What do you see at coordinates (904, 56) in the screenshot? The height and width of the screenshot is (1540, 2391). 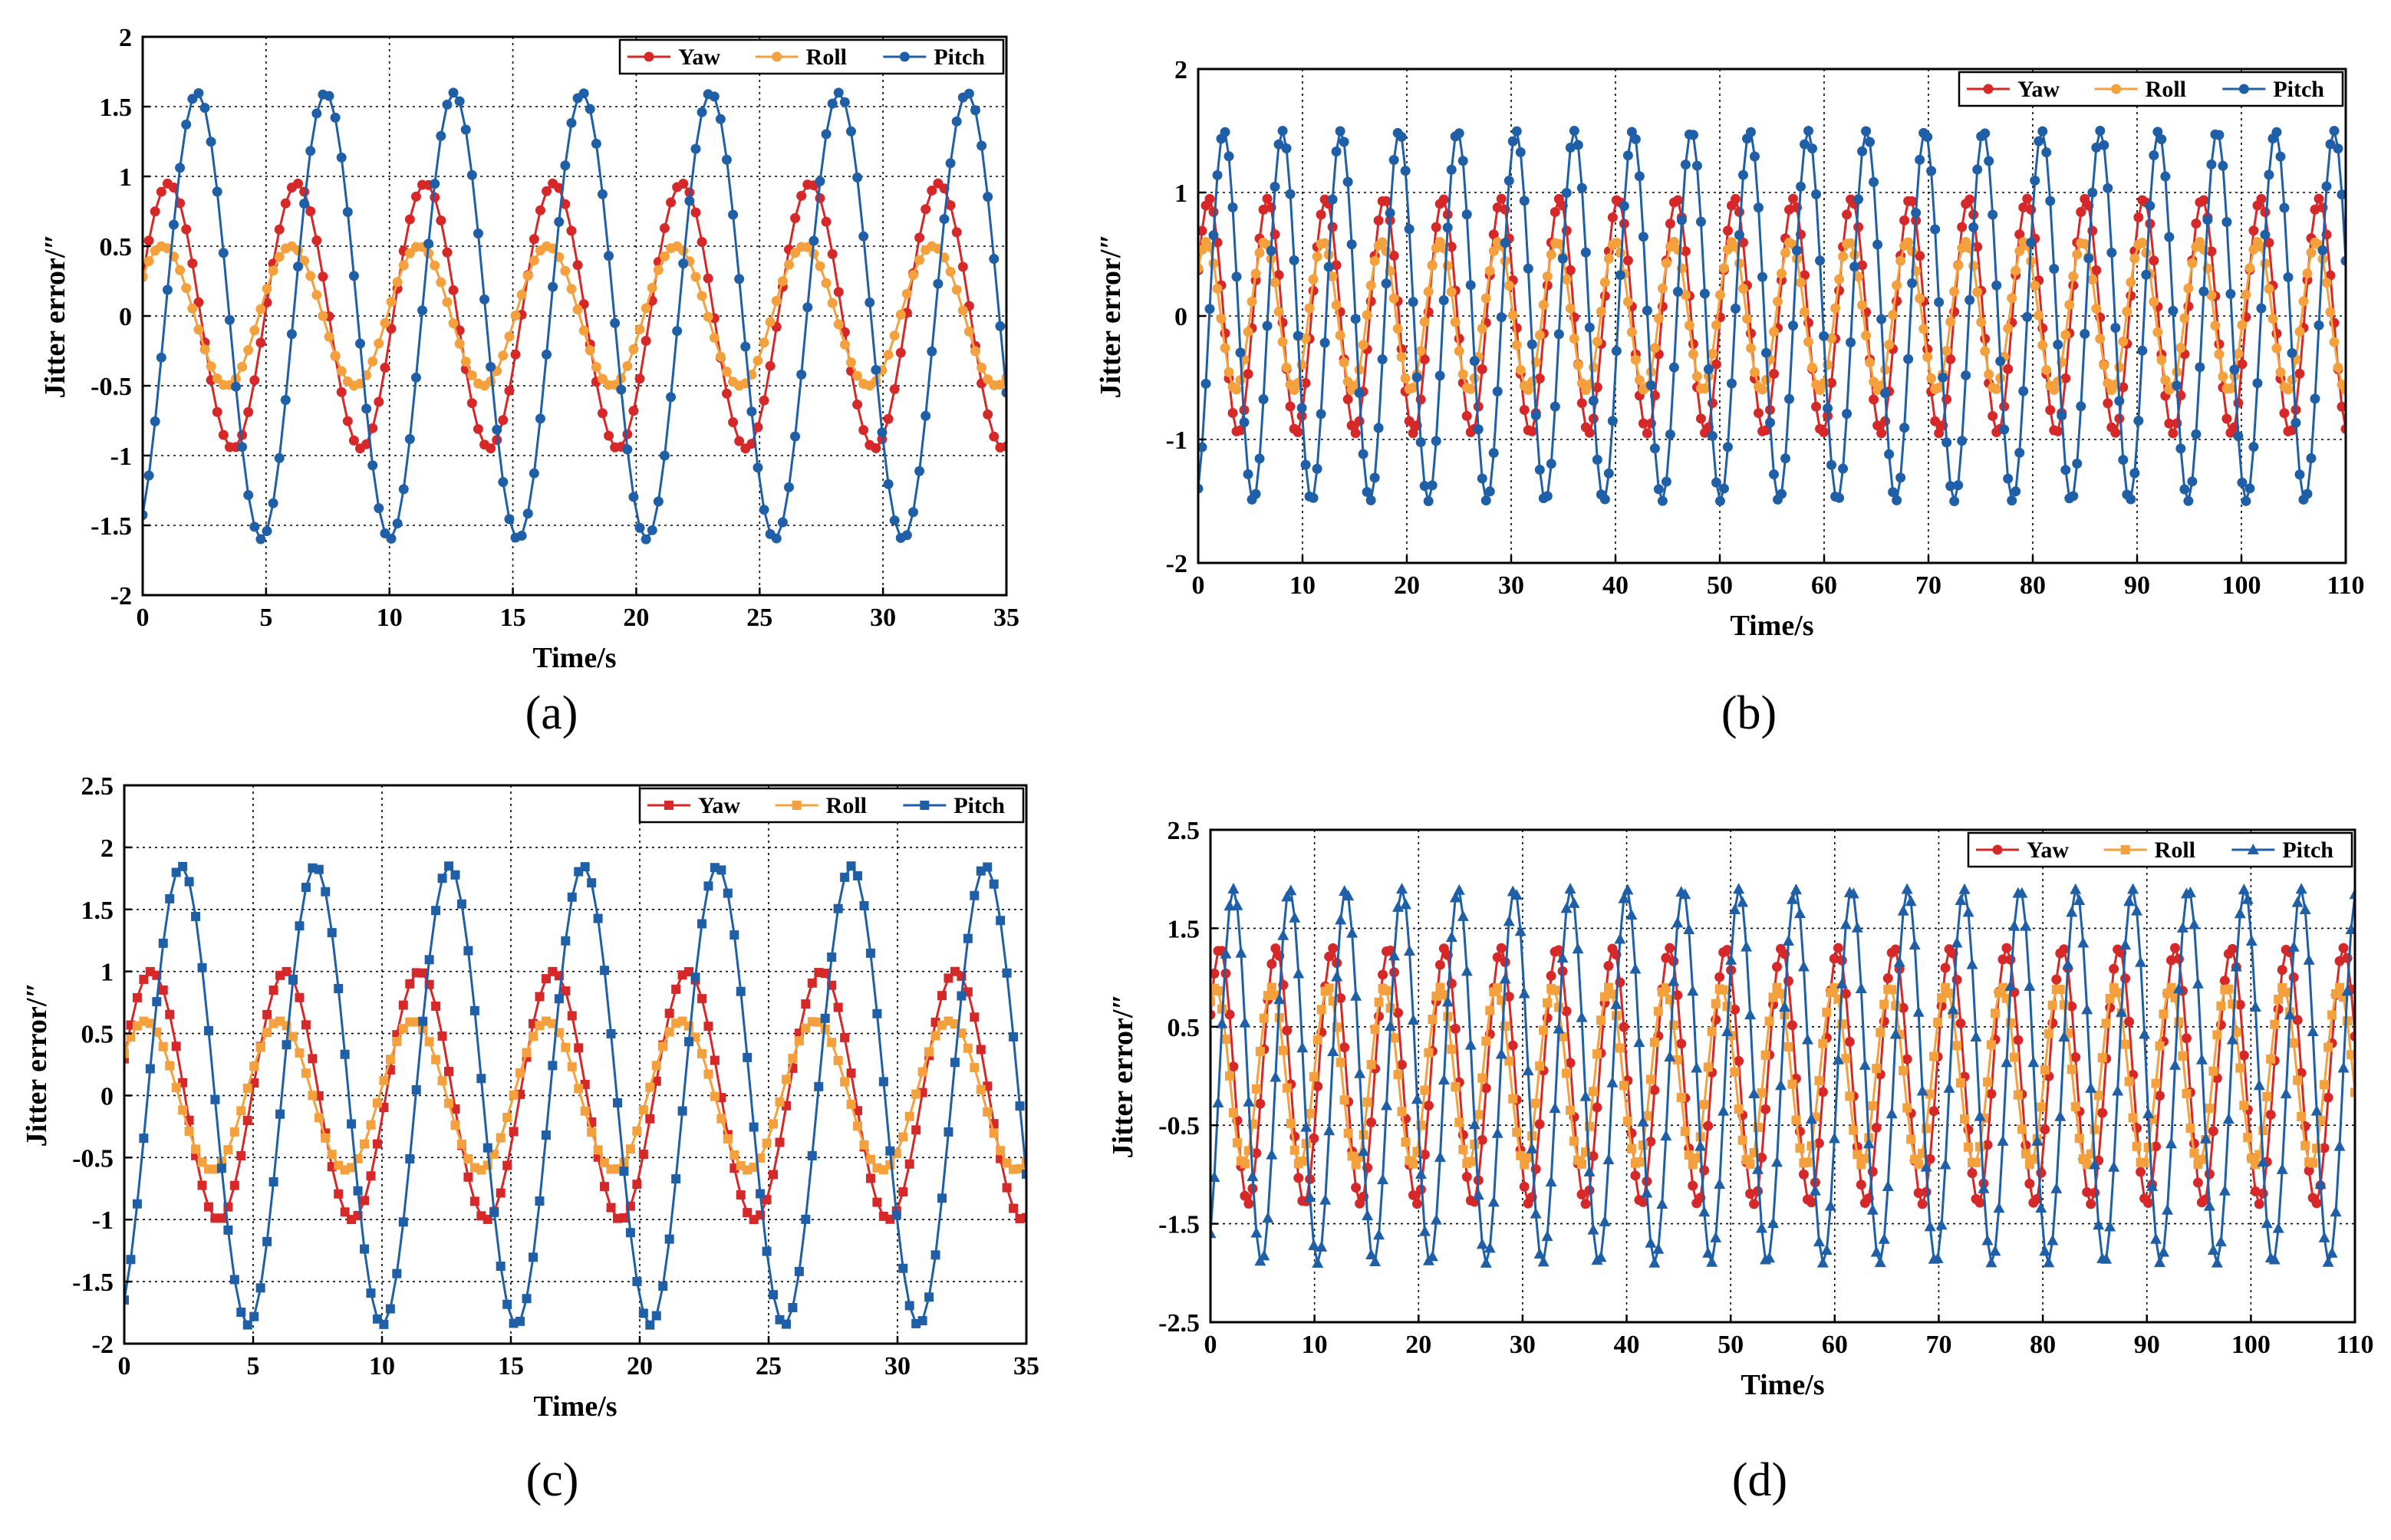 I see `legend-marker-pitch` at bounding box center [904, 56].